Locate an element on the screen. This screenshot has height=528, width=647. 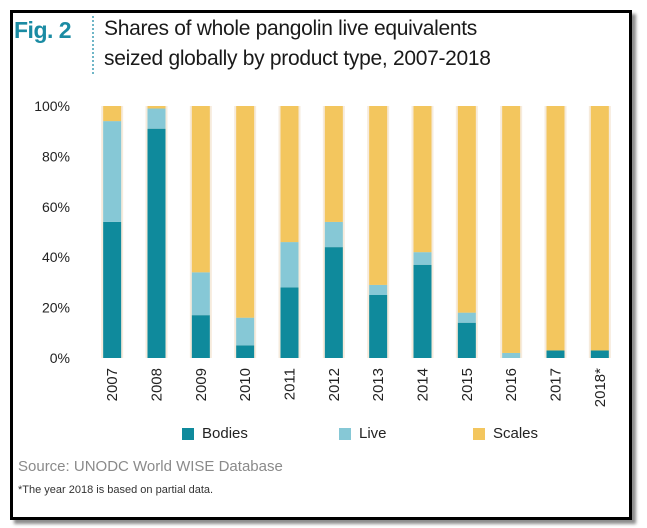
bar-live-2016 is located at coordinates (511, 355).